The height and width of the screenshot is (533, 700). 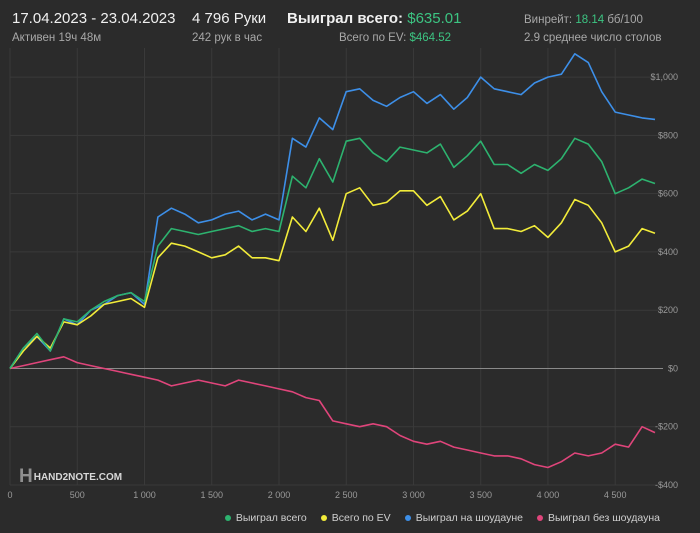 What do you see at coordinates (323, 518) in the screenshot?
I see `legend-dot-ev` at bounding box center [323, 518].